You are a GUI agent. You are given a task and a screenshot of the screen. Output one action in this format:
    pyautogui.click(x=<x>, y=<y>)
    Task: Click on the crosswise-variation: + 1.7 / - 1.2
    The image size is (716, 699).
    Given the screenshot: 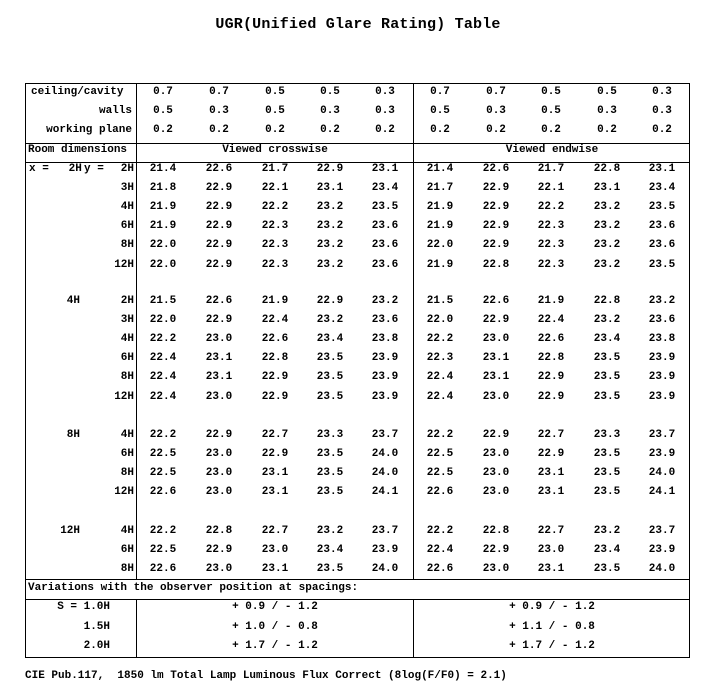 What is the action you would take?
    pyautogui.click(x=275, y=646)
    